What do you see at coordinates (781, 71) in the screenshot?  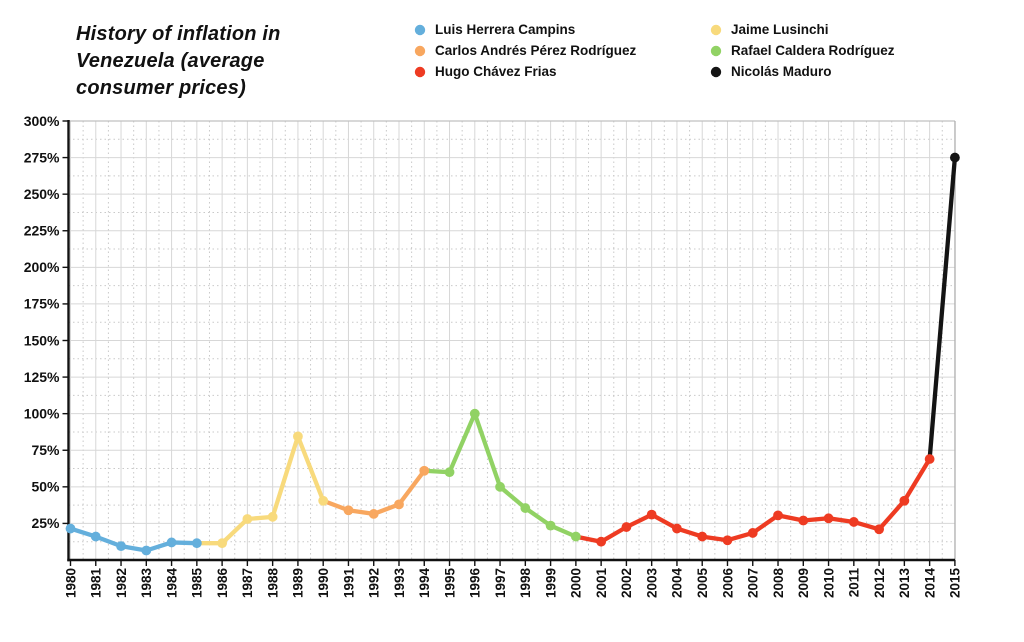 I see `legend-label: Nicolás Maduro` at bounding box center [781, 71].